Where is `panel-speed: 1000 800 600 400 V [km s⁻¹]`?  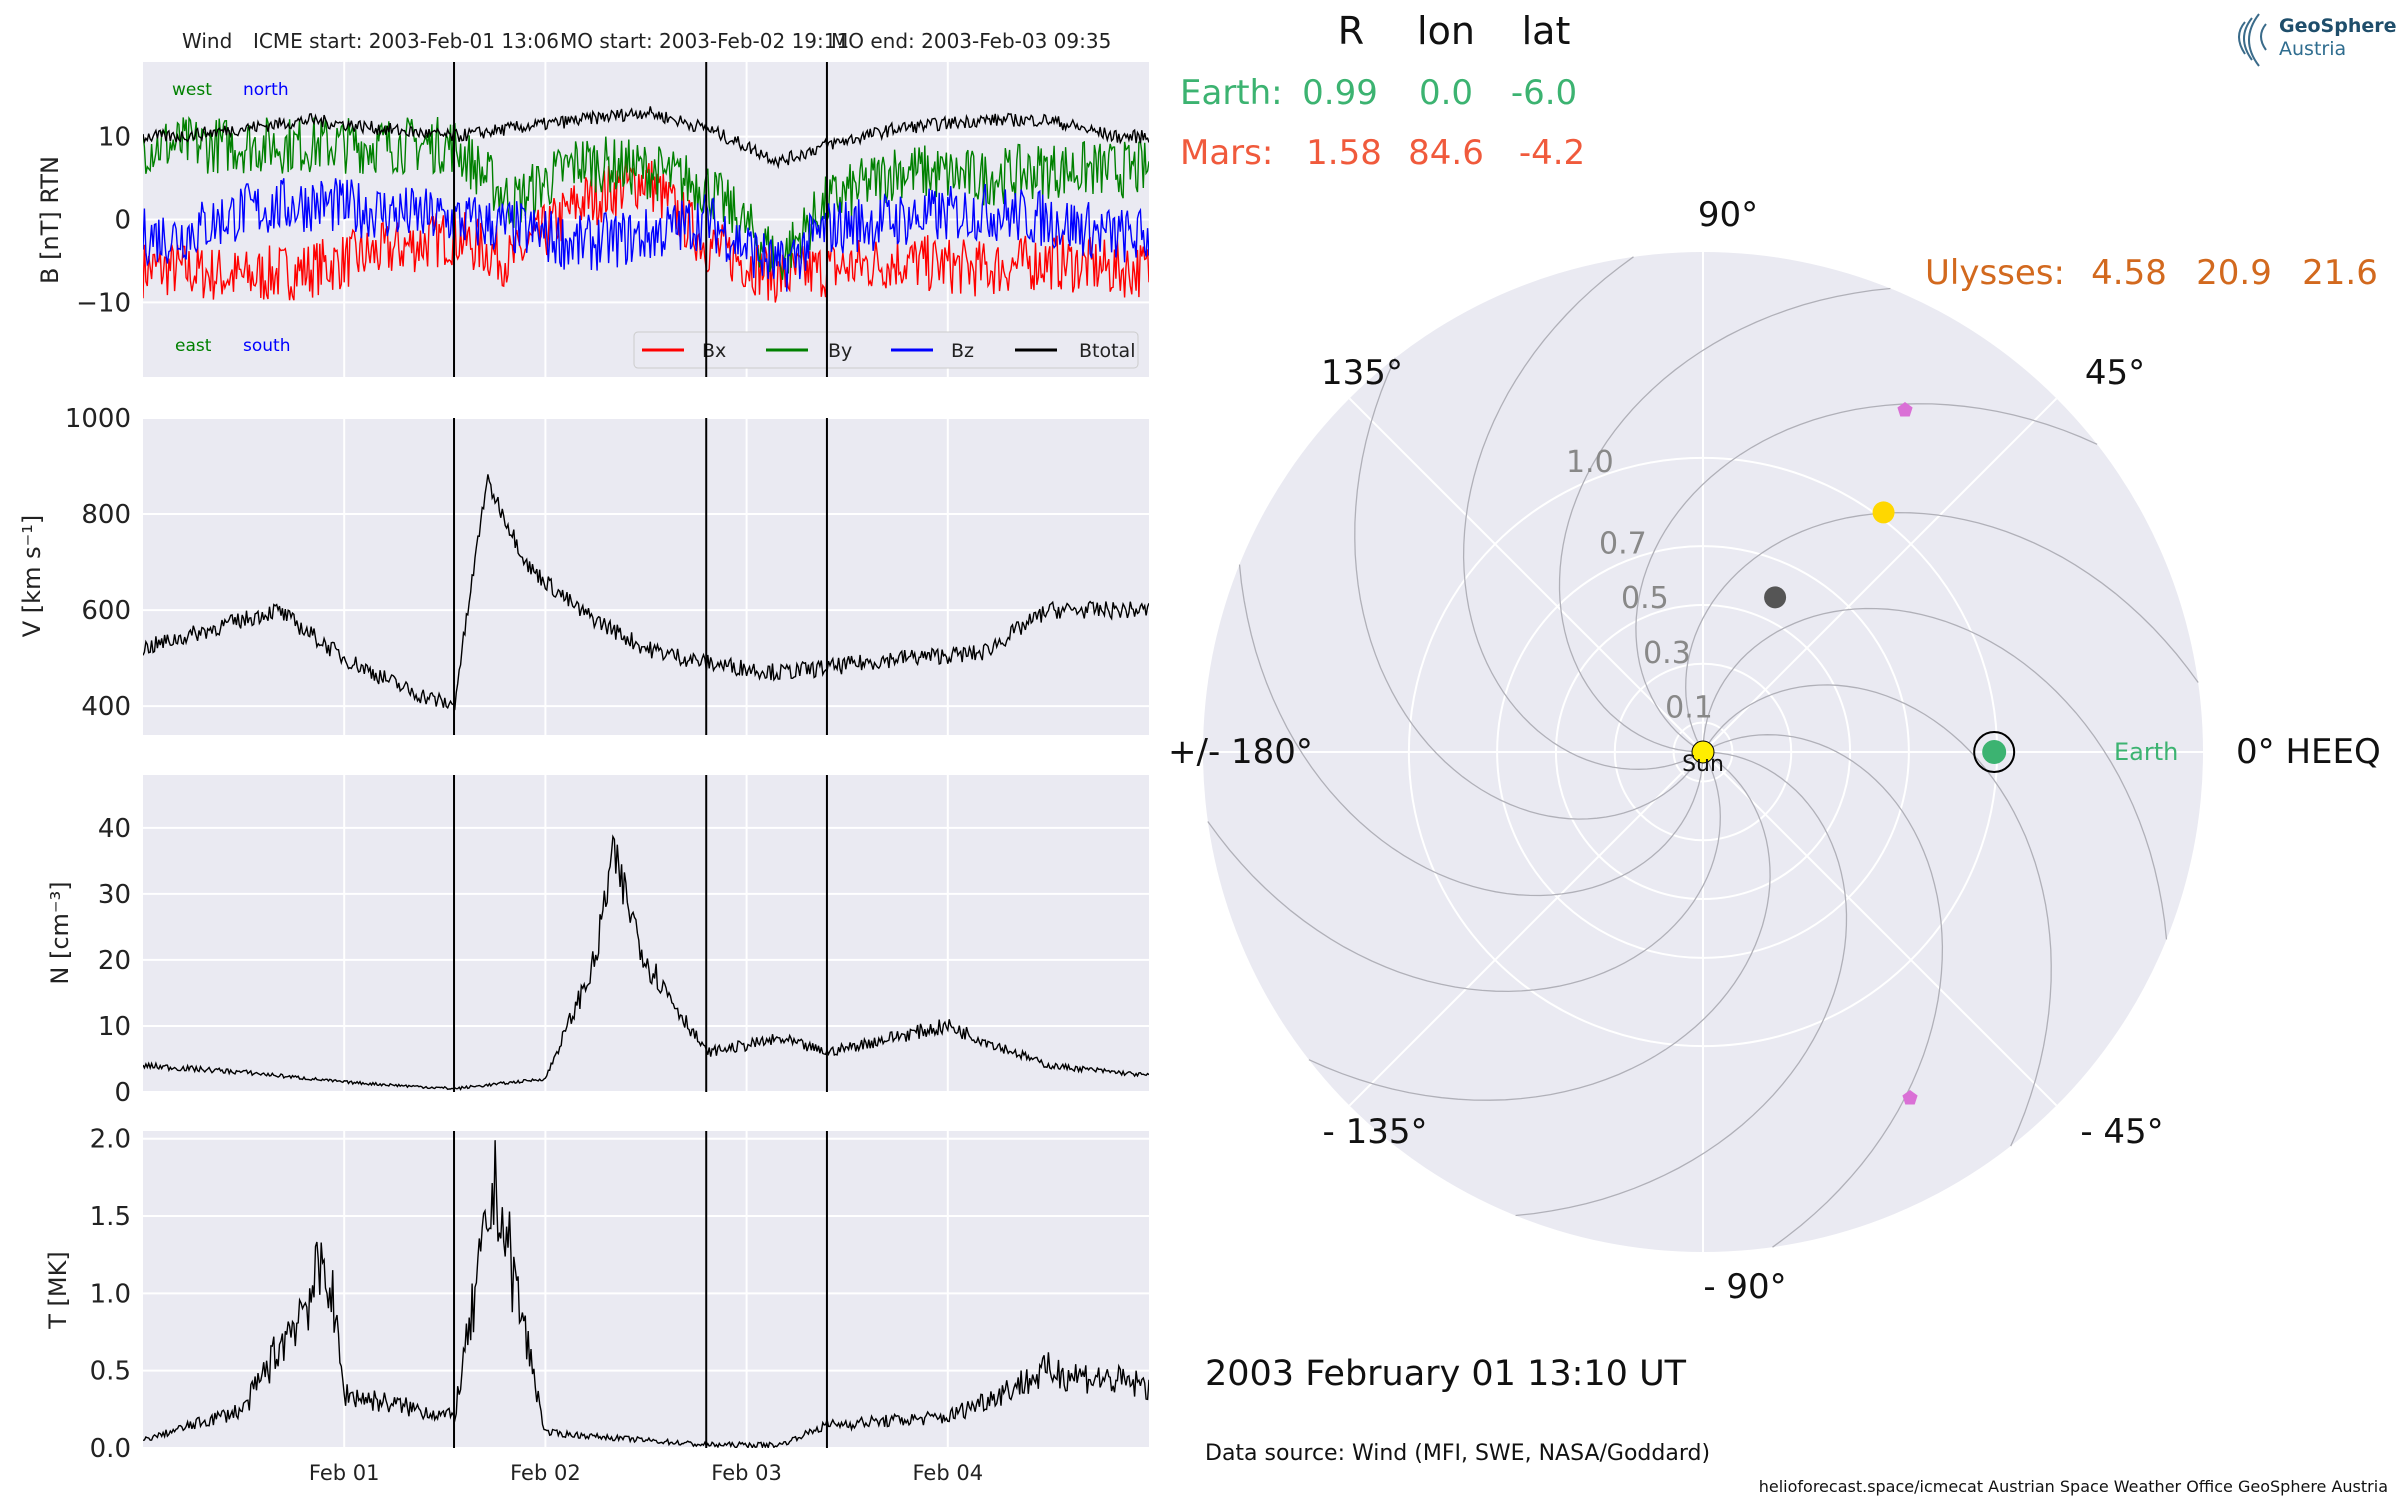 panel-speed: 1000 800 600 400 V [km s⁻¹] is located at coordinates (583, 569).